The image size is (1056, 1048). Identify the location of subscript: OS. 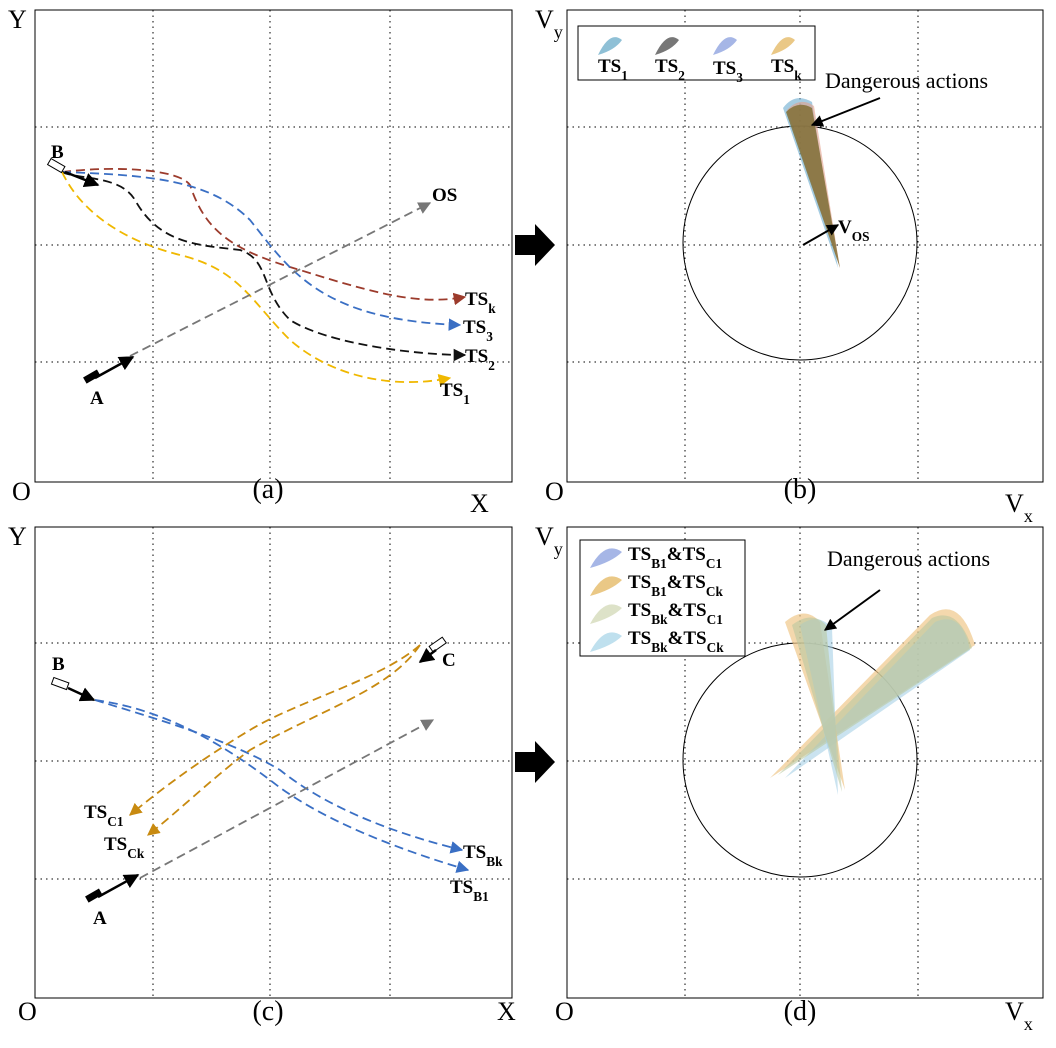
(861, 236).